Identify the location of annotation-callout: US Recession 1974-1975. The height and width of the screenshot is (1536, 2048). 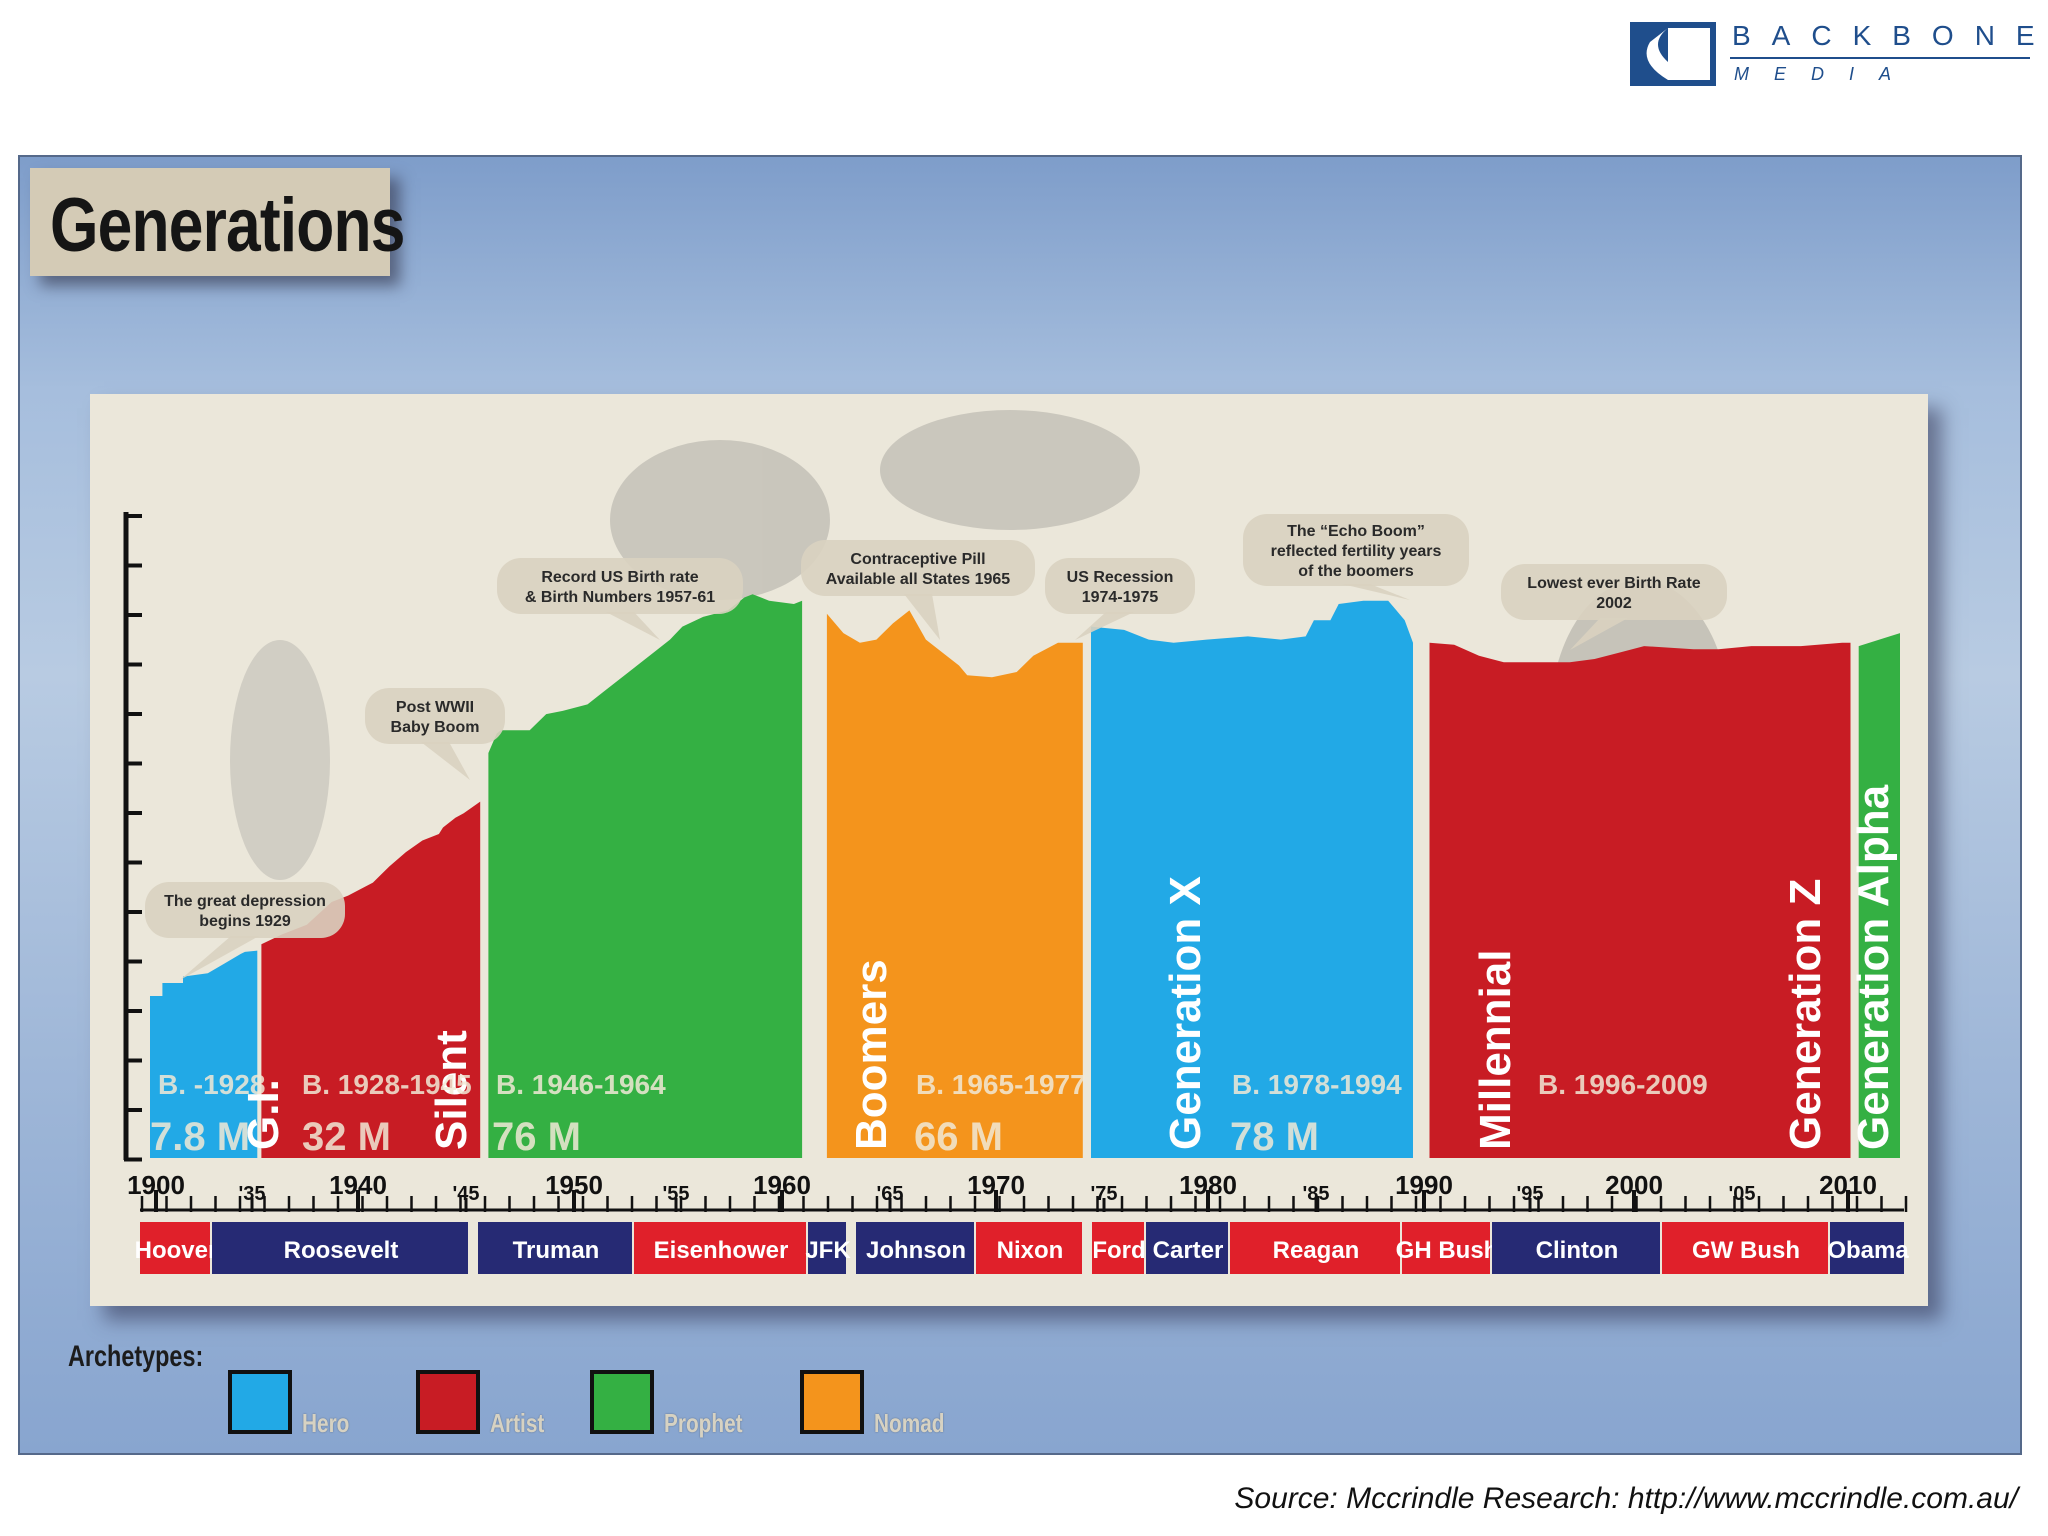
(1120, 599).